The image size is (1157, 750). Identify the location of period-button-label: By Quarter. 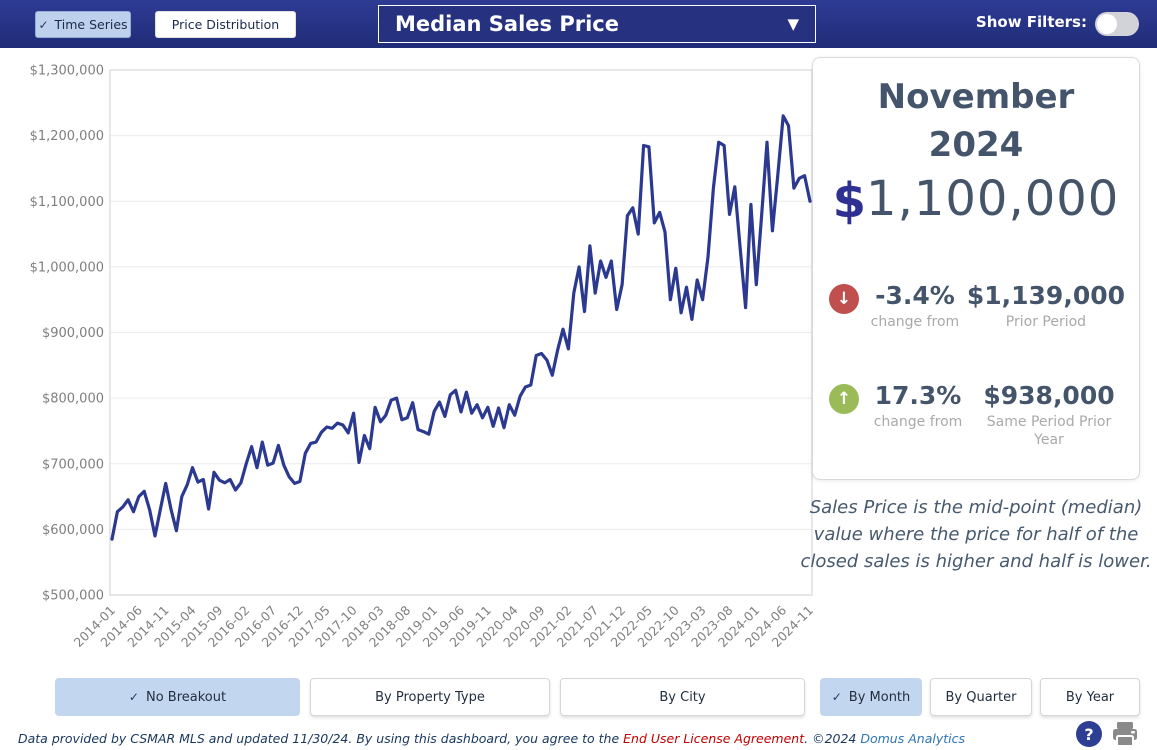
(981, 697).